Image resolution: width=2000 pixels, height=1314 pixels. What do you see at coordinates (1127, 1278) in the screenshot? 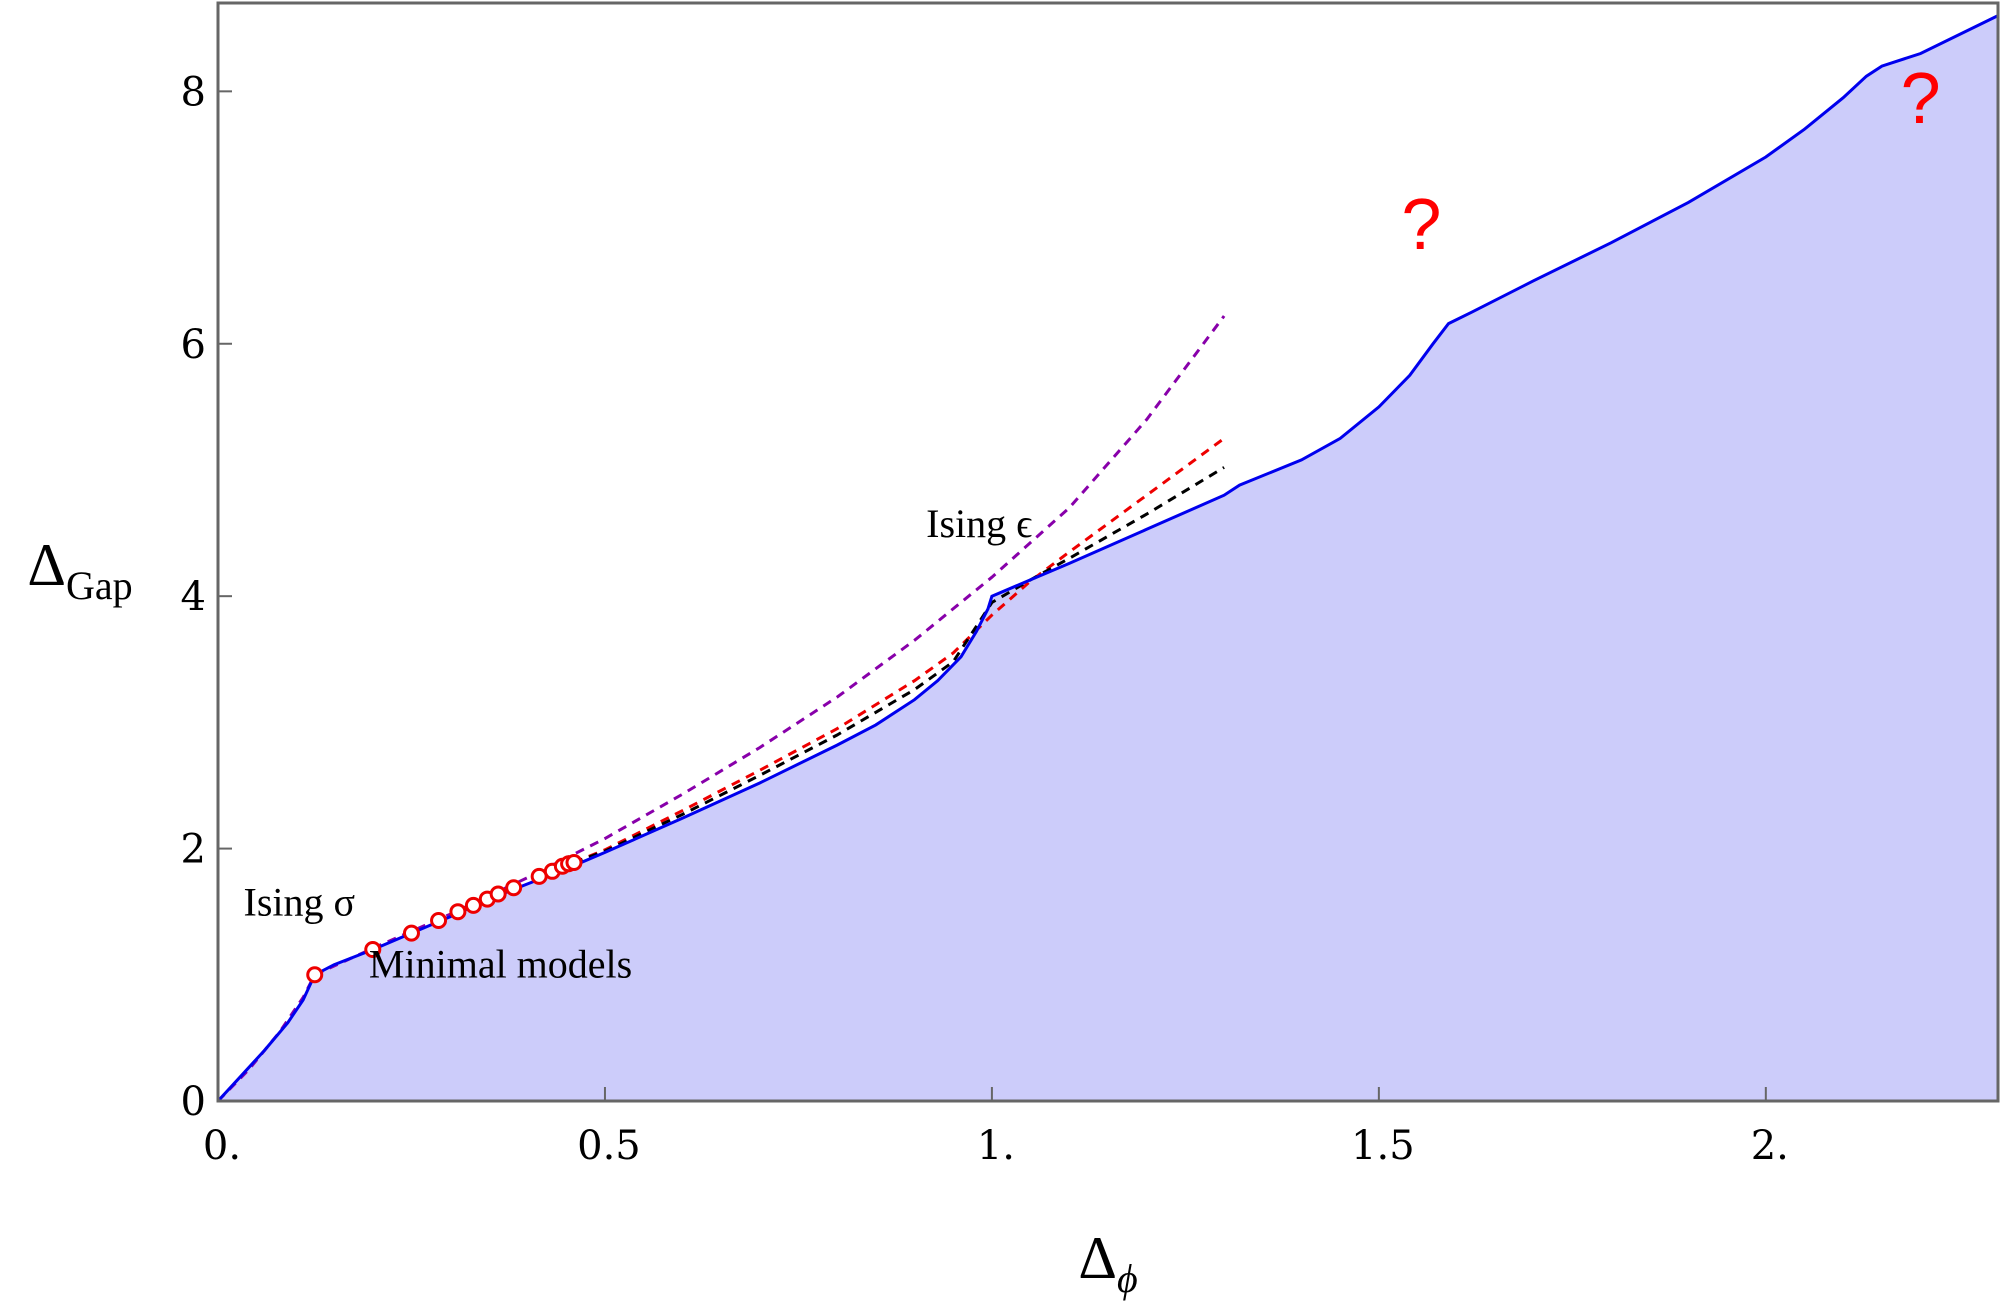
I see `x-axis-title-sub: ϕ` at bounding box center [1127, 1278].